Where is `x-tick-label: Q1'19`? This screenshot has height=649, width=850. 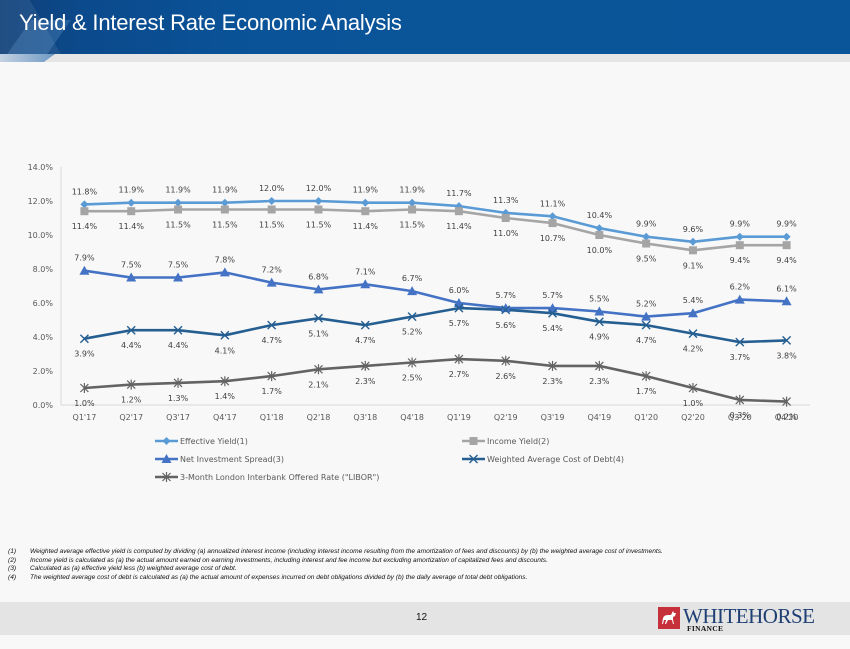 x-tick-label: Q1'19 is located at coordinates (459, 417).